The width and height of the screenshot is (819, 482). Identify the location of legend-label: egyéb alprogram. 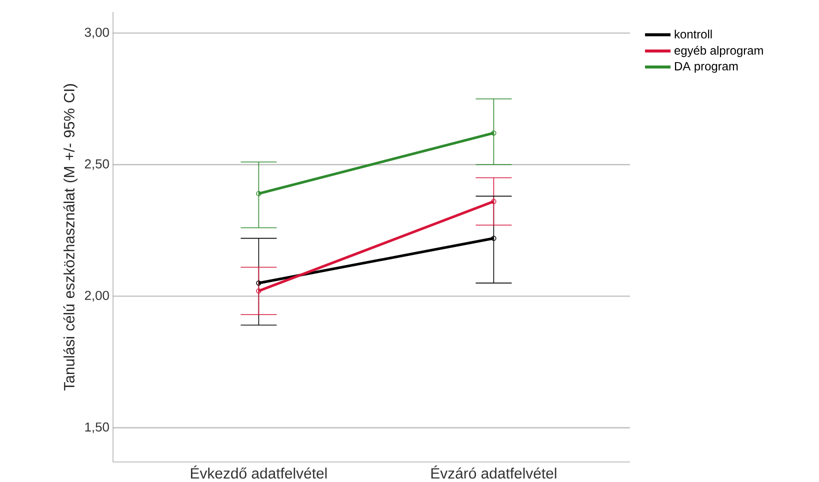
(718, 52).